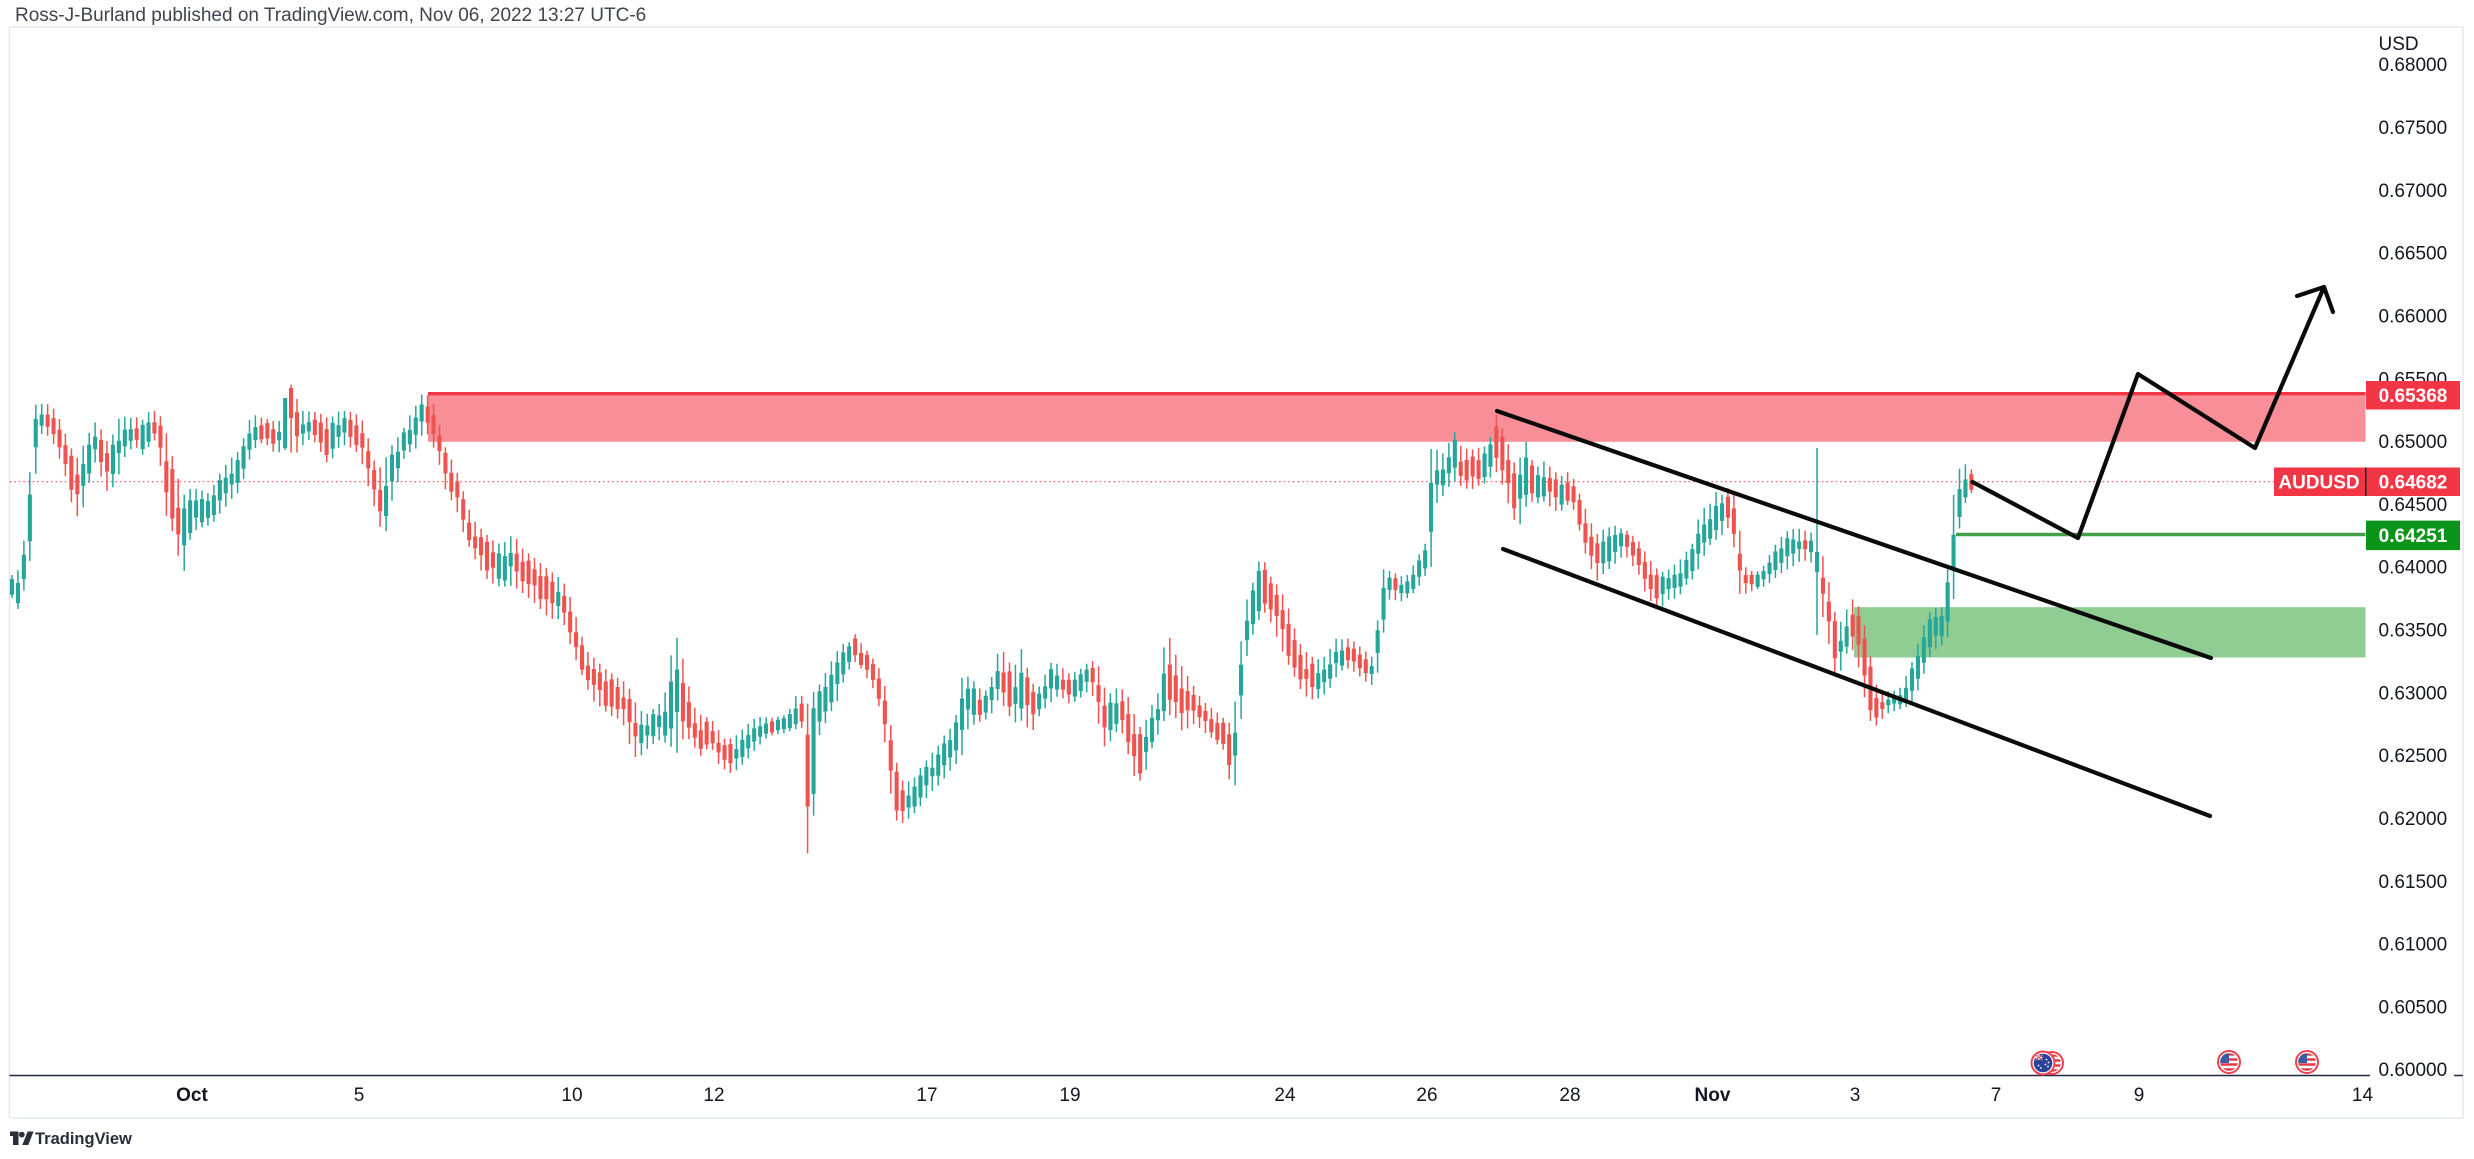 The width and height of the screenshot is (2474, 1159). I want to click on svg-text: 0.60000, so click(2413, 1070).